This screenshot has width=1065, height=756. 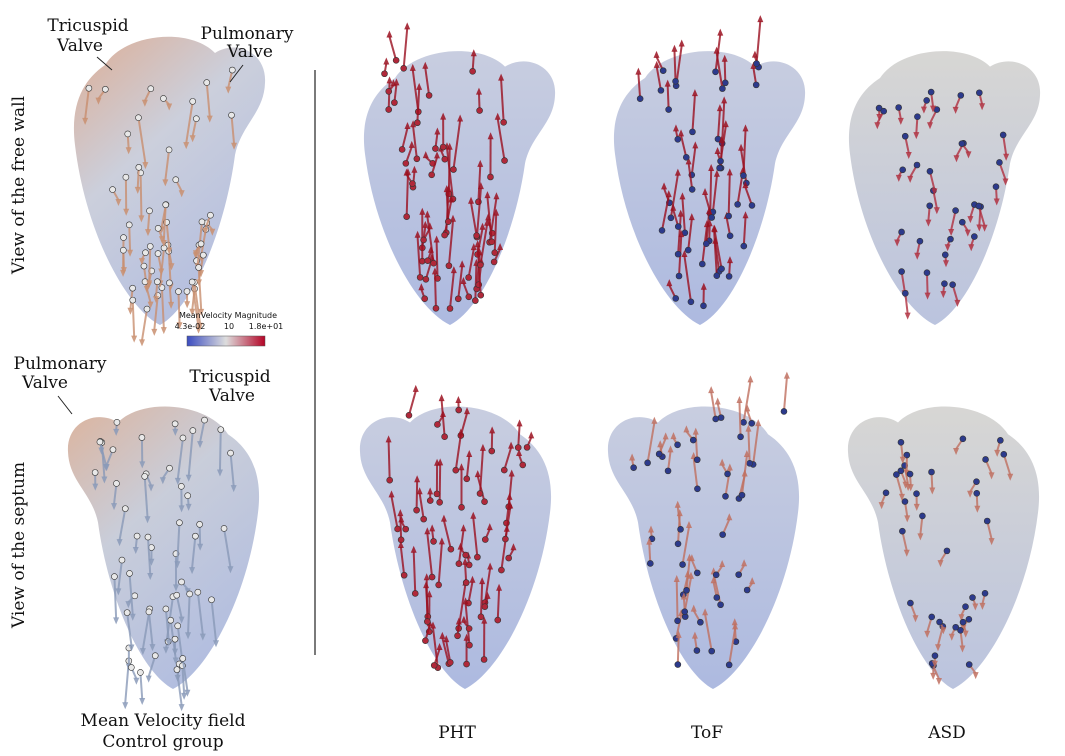 What do you see at coordinates (236, 73) in the screenshot?
I see `annotation-pointer` at bounding box center [236, 73].